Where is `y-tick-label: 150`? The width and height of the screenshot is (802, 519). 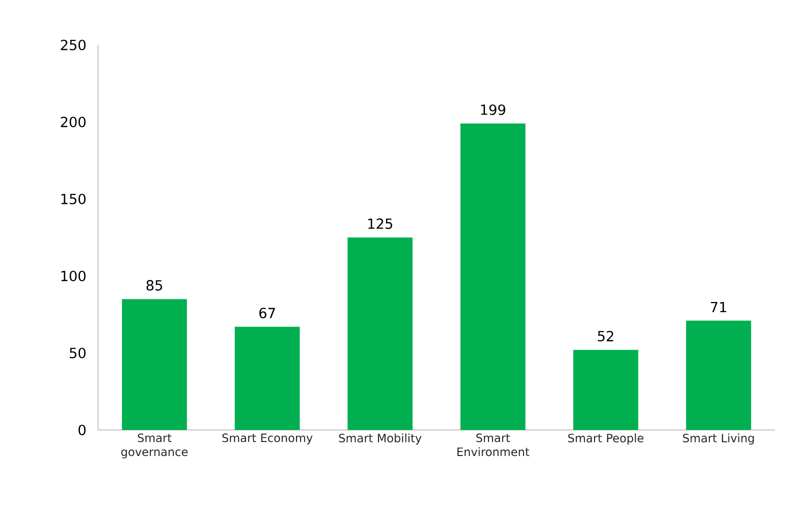
y-tick-label: 150 is located at coordinates (73, 199).